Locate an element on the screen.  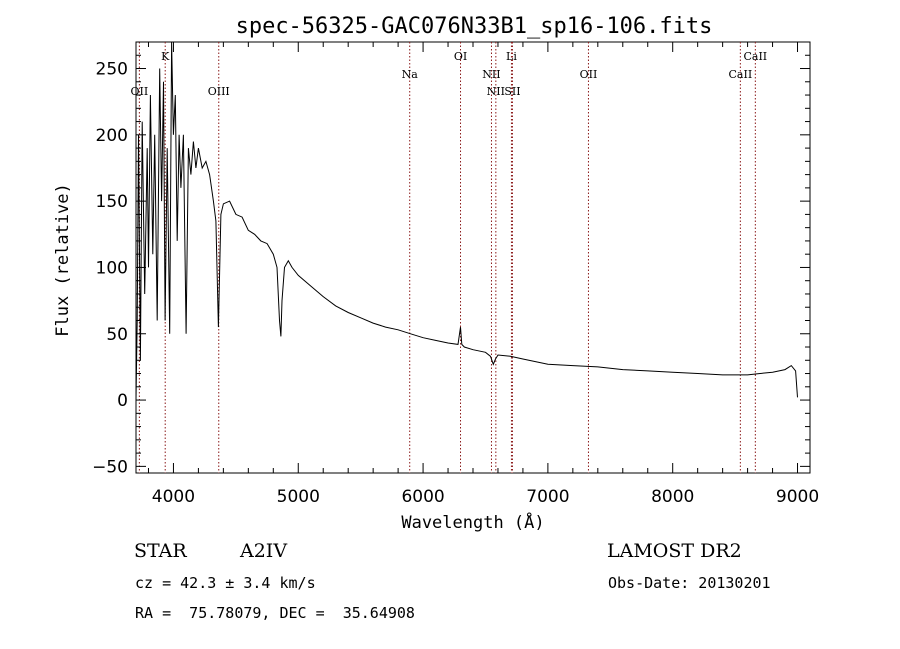
emission-line-label: OIII is located at coordinates (219, 91).